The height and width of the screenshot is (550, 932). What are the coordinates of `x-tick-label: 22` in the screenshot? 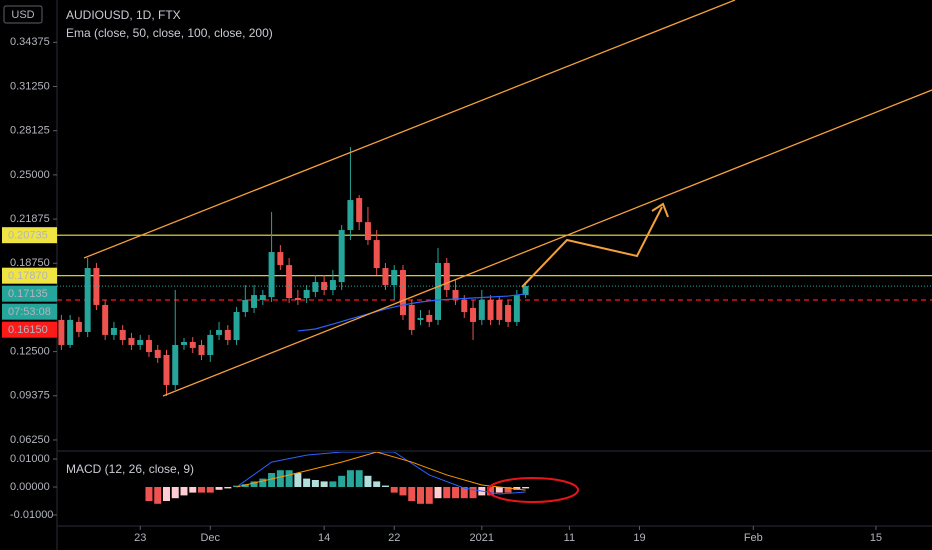 It's located at (394, 538).